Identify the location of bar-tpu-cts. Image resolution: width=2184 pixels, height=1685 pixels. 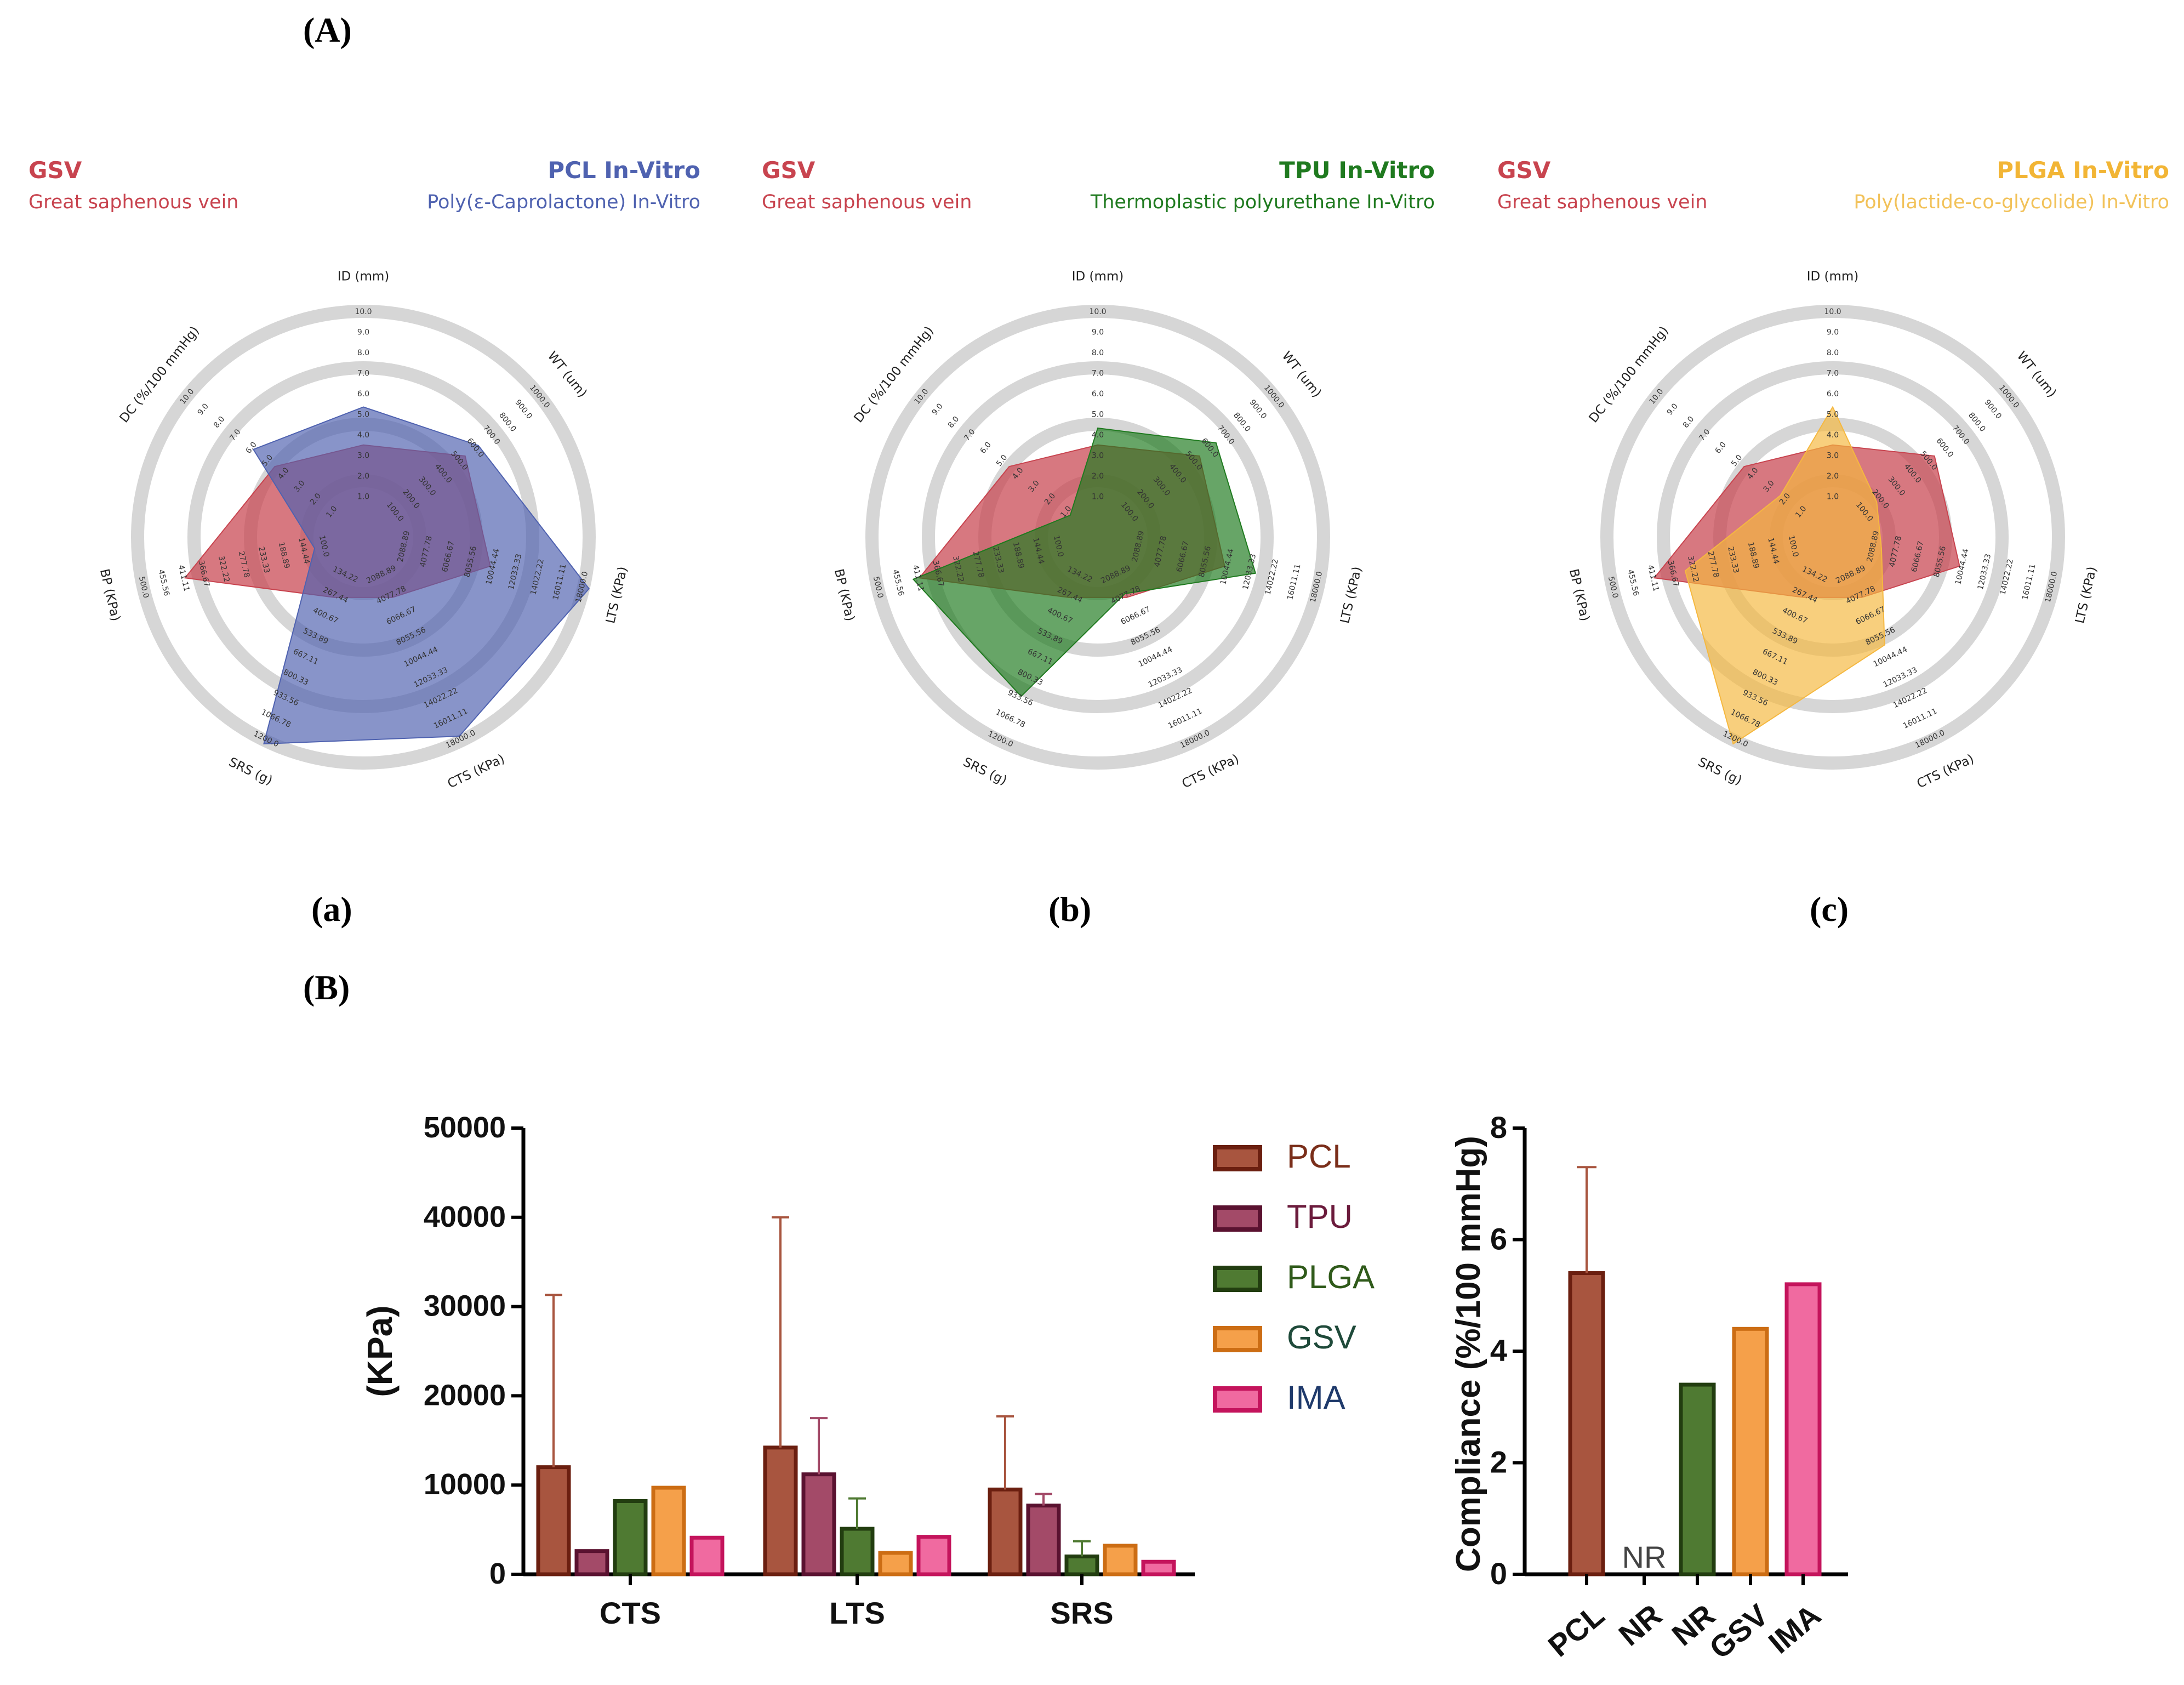
(591, 1562).